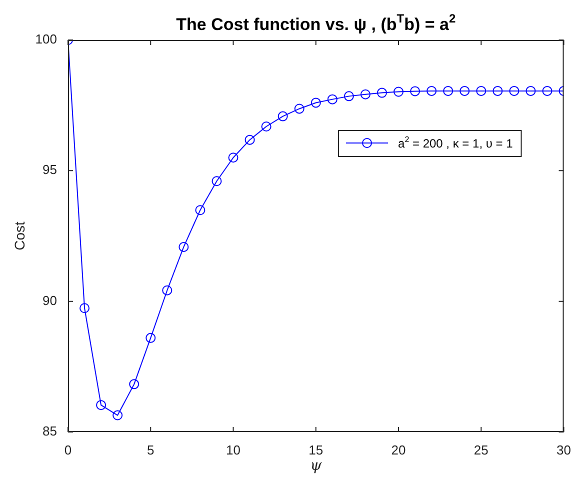  What do you see at coordinates (316, 465) in the screenshot?
I see `x-axis-title: ψ` at bounding box center [316, 465].